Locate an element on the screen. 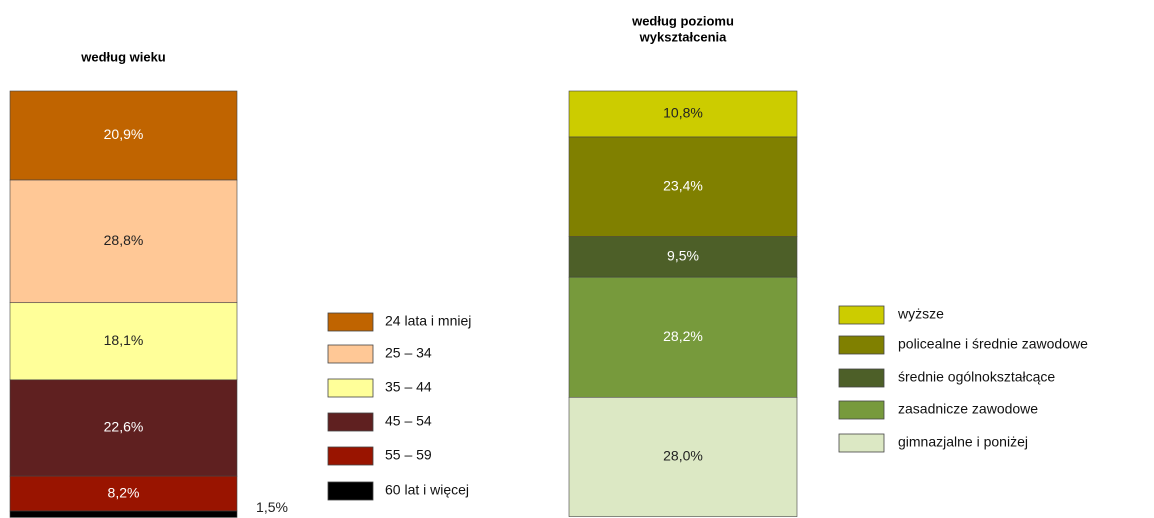 This screenshot has height=518, width=1154. legend-label: 60 lat i więcej is located at coordinates (427, 490).